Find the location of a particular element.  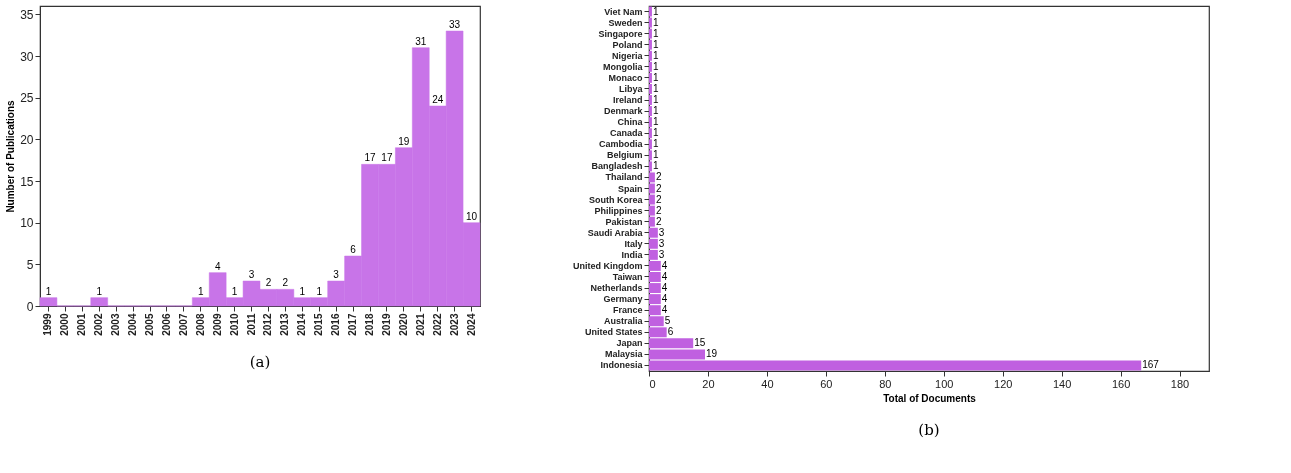

y-tick-label: Libya is located at coordinates (631, 88).